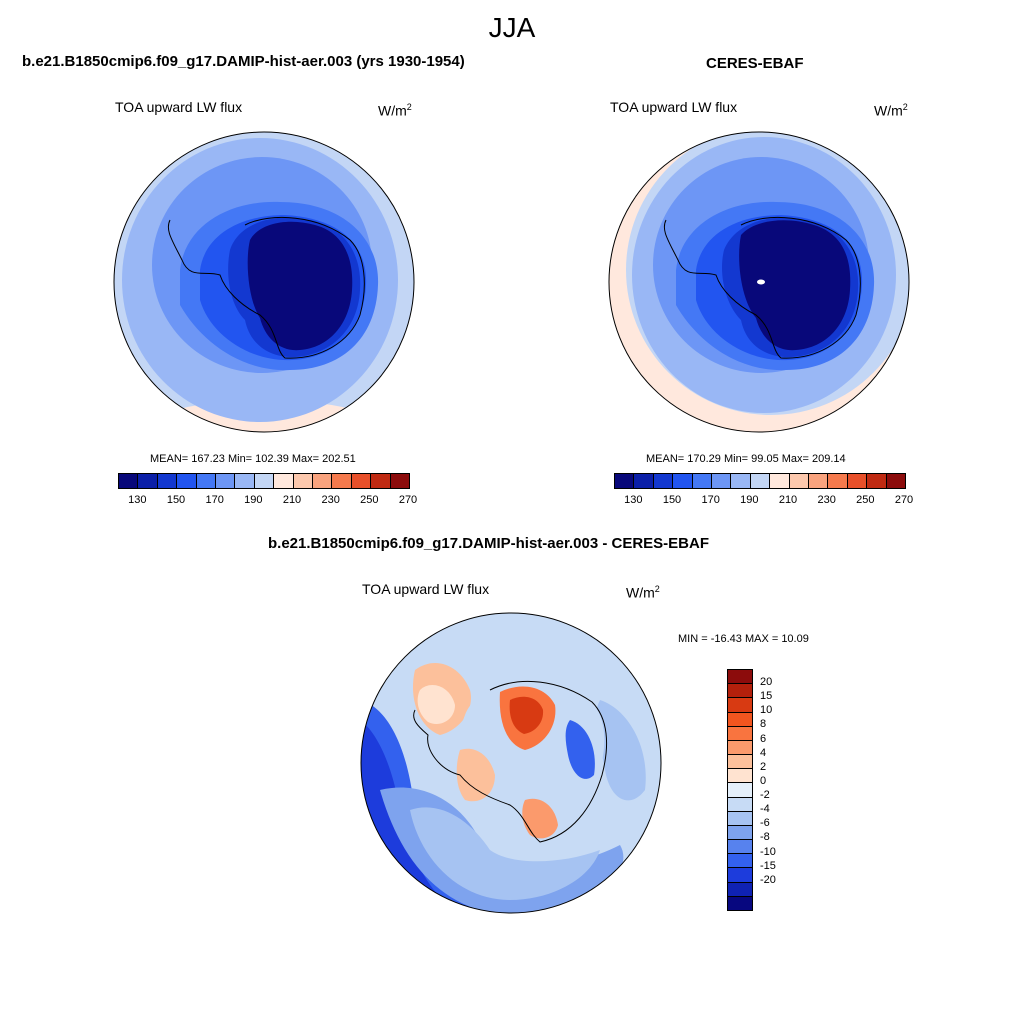 The height and width of the screenshot is (1024, 1024). Describe the element at coordinates (674, 107) in the screenshot. I see `panel2-variable: TOA upward LW flux` at that location.